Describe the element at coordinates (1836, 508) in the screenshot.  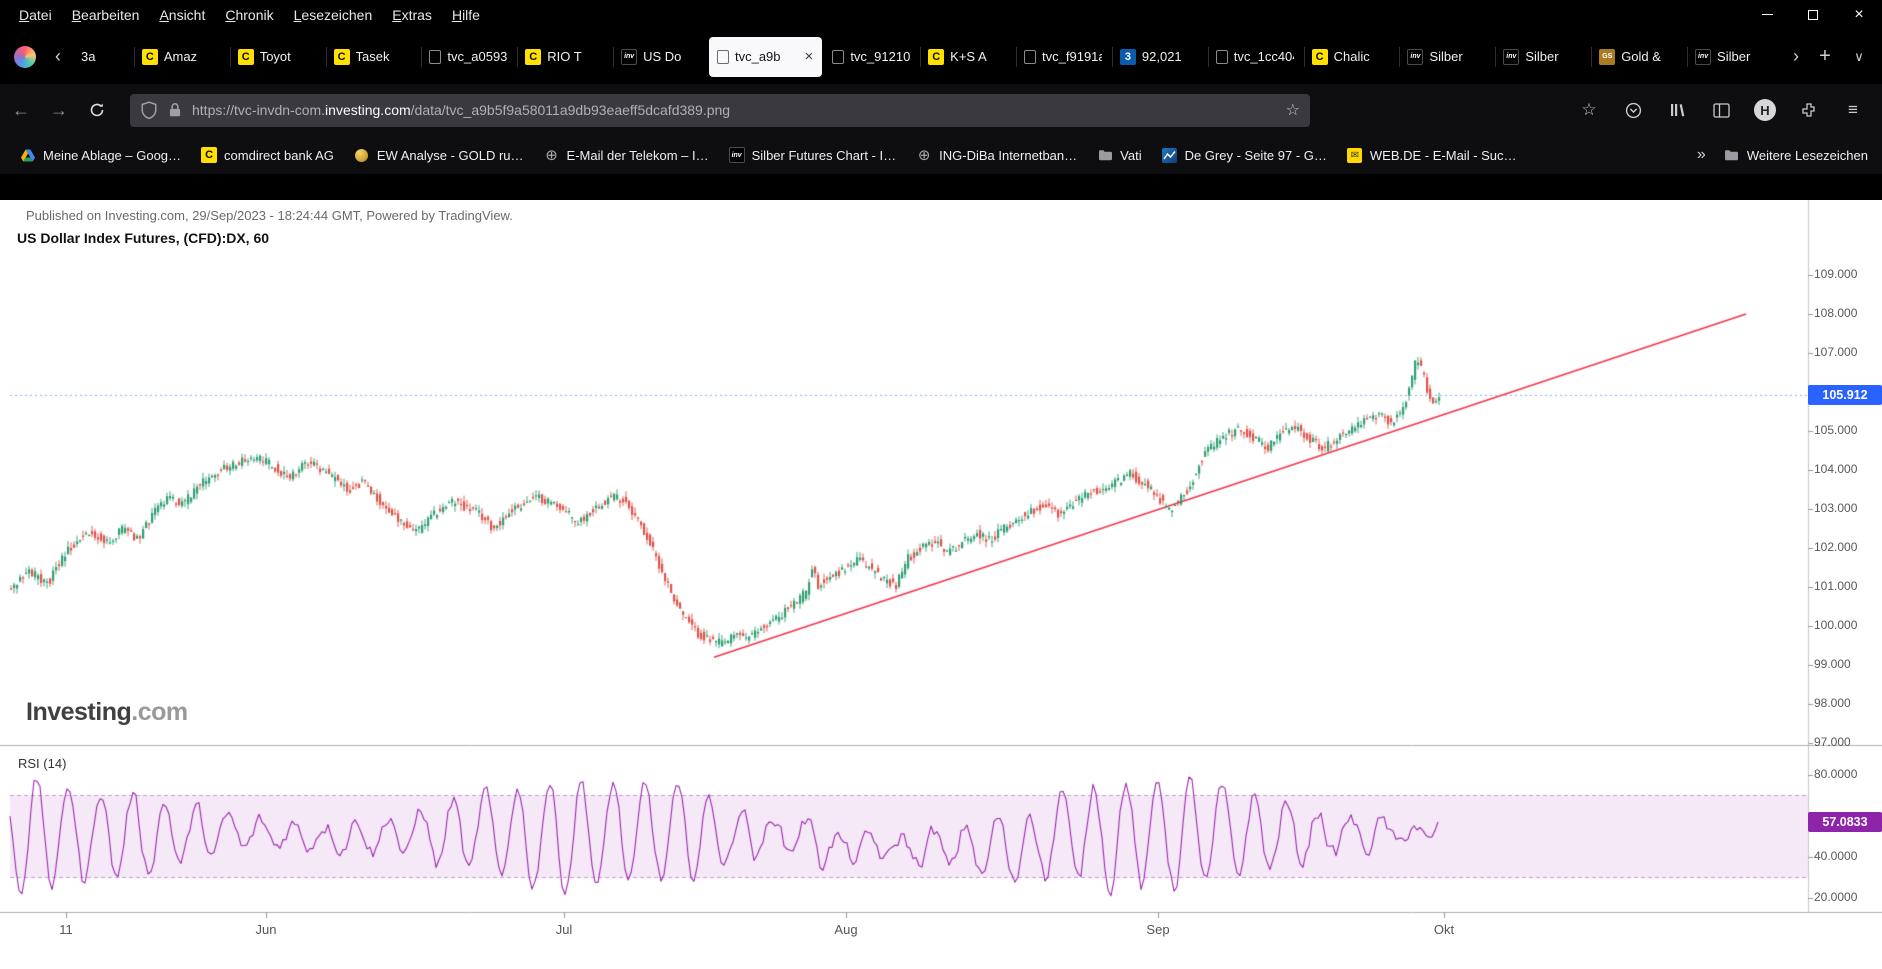
I see `price-axis-tick: 103.000` at that location.